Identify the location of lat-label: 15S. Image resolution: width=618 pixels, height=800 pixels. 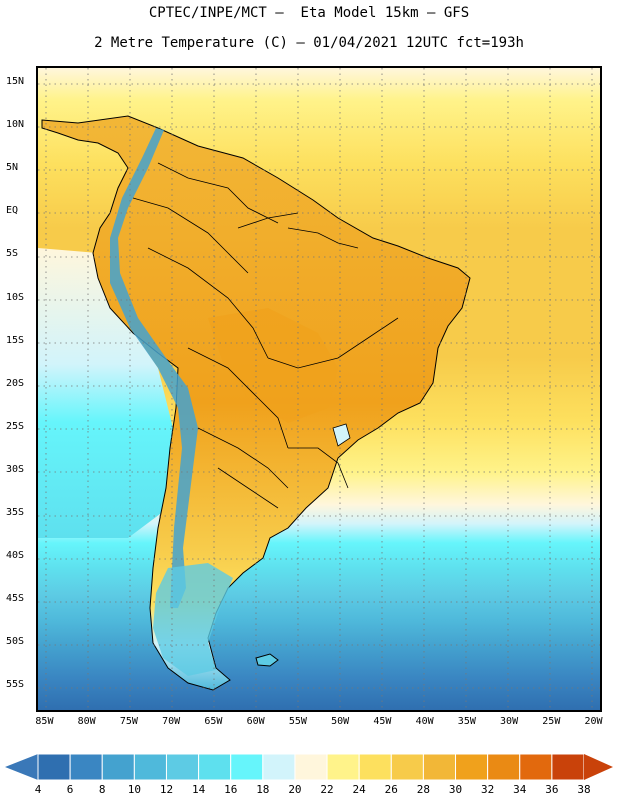
(15, 340).